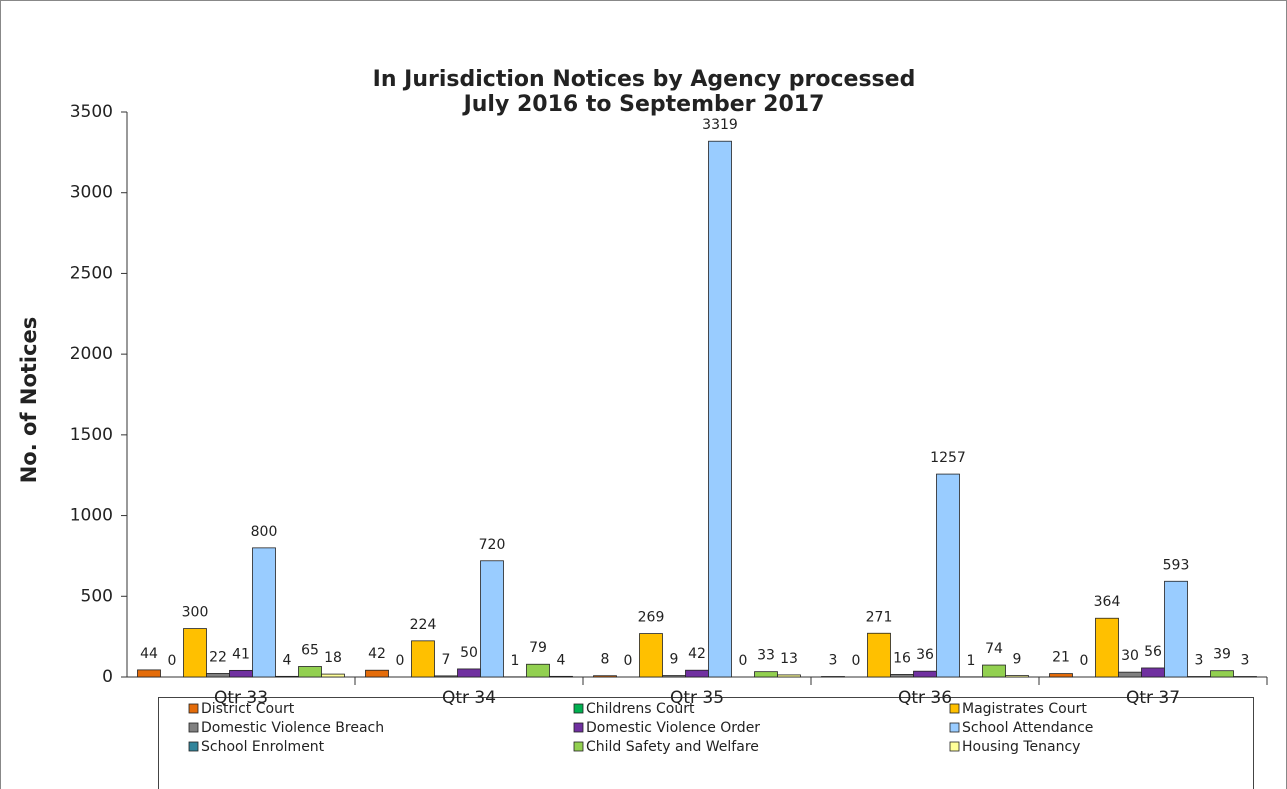 Image resolution: width=1287 pixels, height=789 pixels. Describe the element at coordinates (1130, 656) in the screenshot. I see `value-label: 30` at that location.